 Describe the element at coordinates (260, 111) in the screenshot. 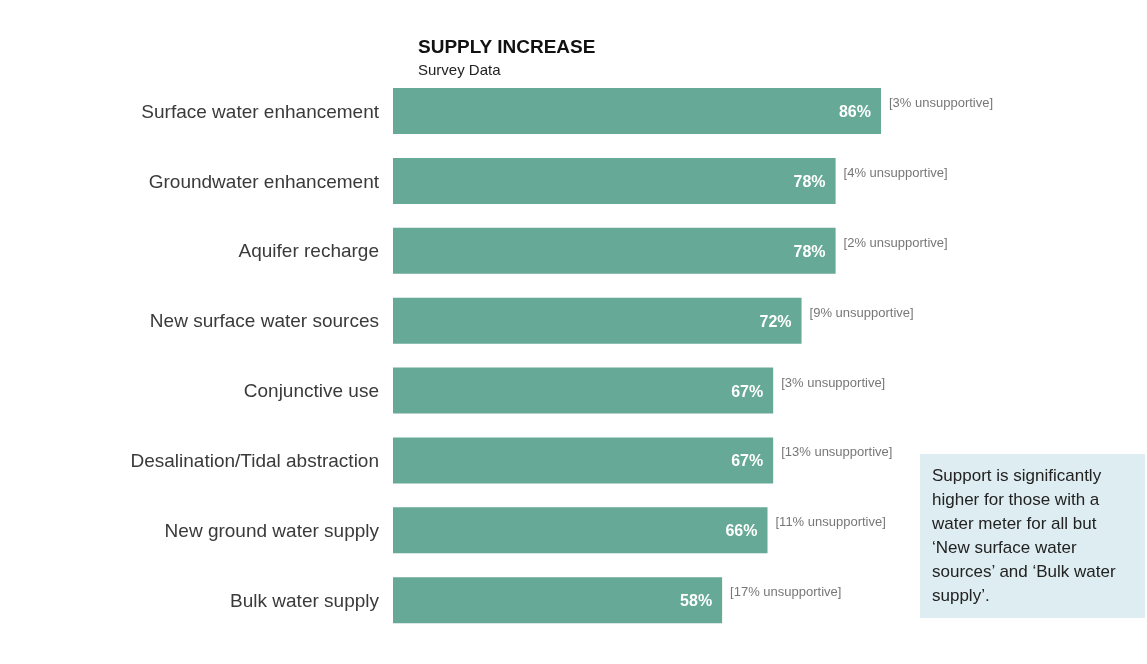

I see `y-tick-label: Surface water enhancement` at that location.